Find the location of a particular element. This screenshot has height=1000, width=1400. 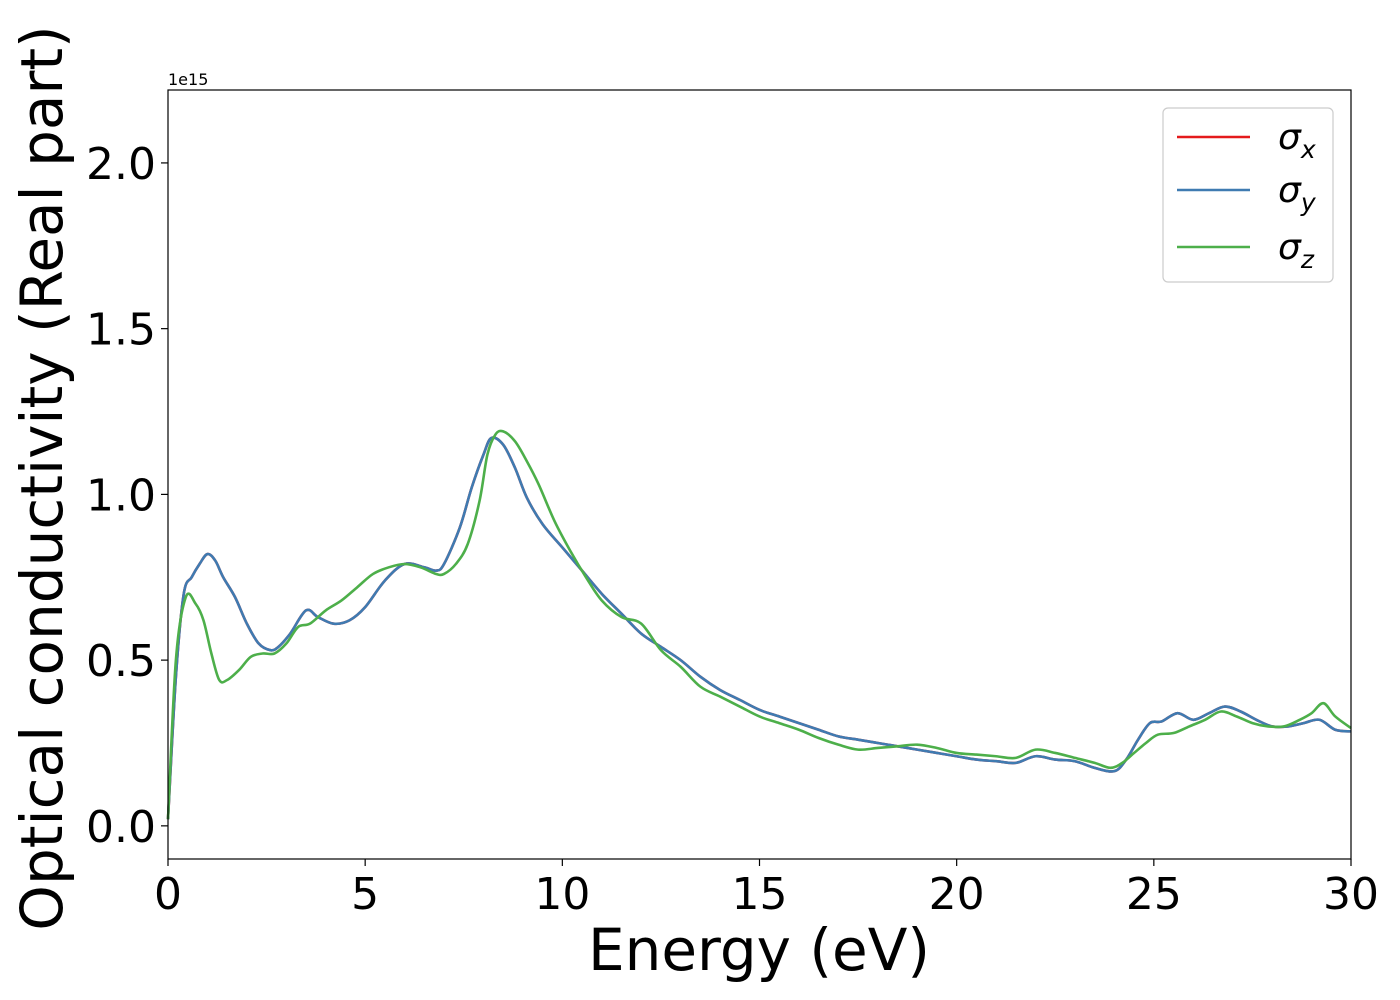

x-axis: 0 5 10 15 20 25 30 is located at coordinates (766, 889).